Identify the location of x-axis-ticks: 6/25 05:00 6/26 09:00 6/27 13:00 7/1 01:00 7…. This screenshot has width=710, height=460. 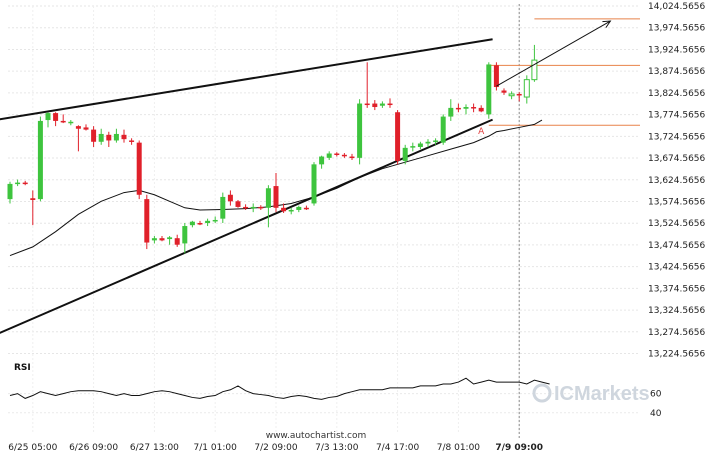
(275, 448).